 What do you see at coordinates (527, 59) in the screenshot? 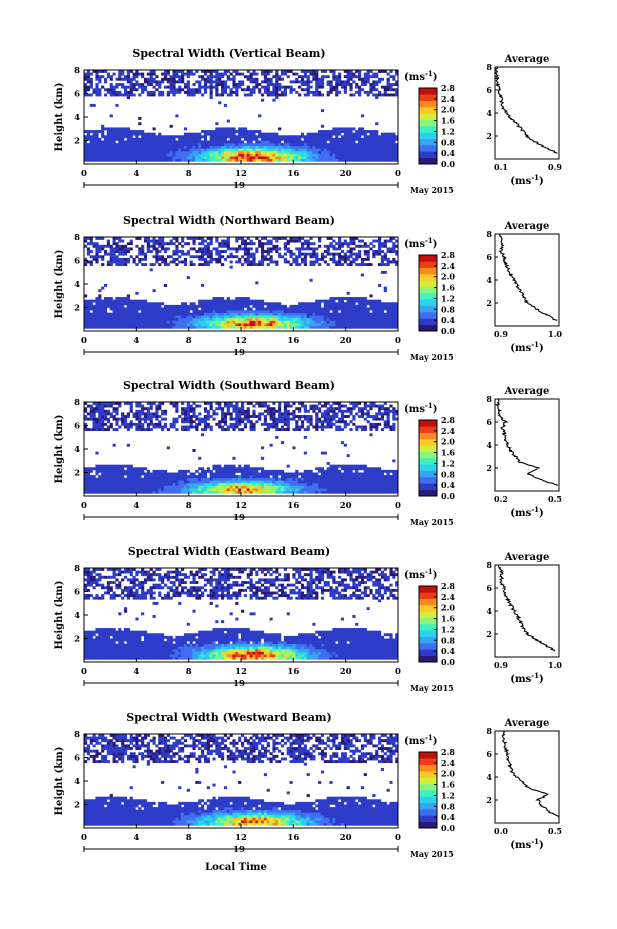
I see `avg-title: Average` at bounding box center [527, 59].